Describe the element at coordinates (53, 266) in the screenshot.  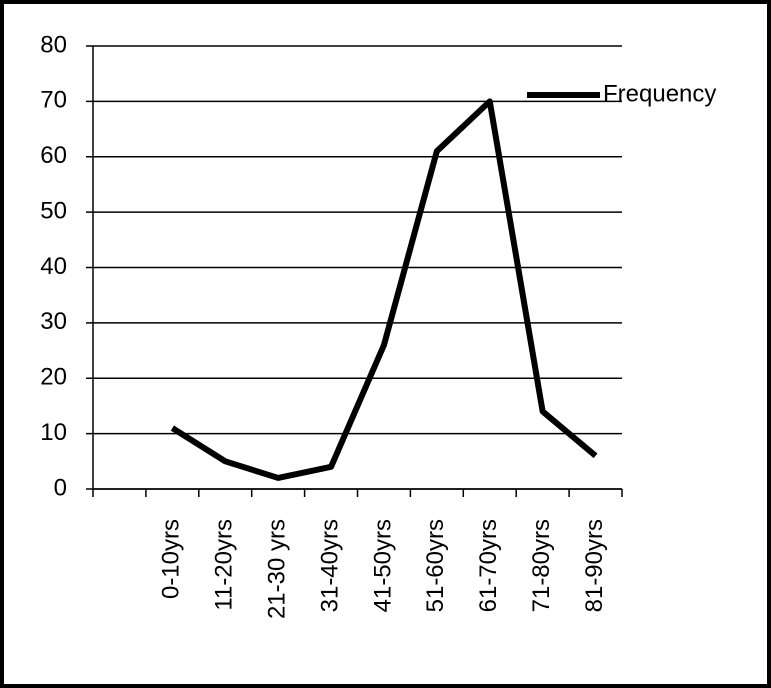
I see `y-tick-label: 40` at that location.